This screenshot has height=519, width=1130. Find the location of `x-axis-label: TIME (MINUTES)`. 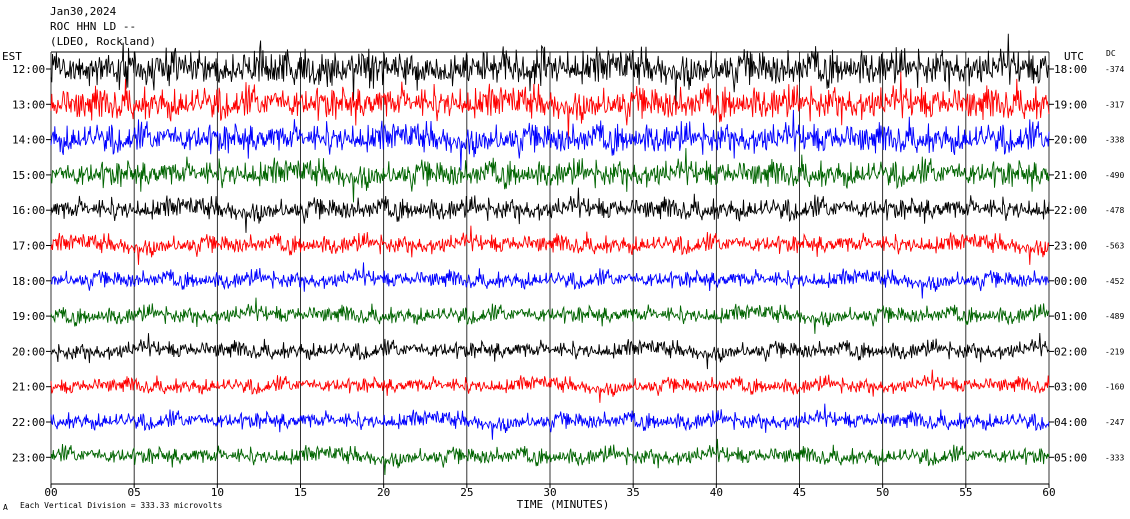

x-axis-label: TIME (MINUTES) is located at coordinates (563, 504).